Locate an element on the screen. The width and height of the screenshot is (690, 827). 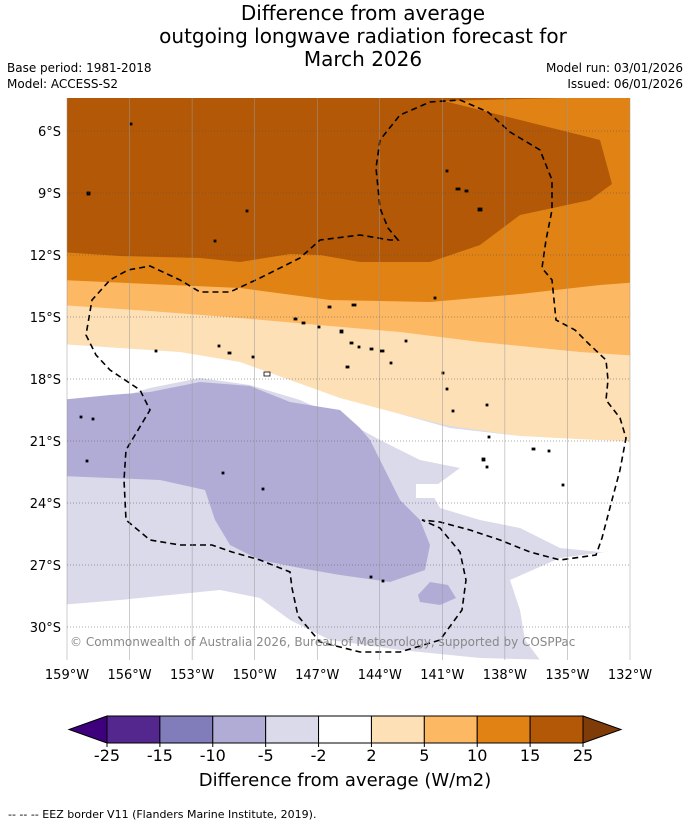
meta-left: Base period: 1981-2018 Model: ACCESS-S2 is located at coordinates (79, 76).